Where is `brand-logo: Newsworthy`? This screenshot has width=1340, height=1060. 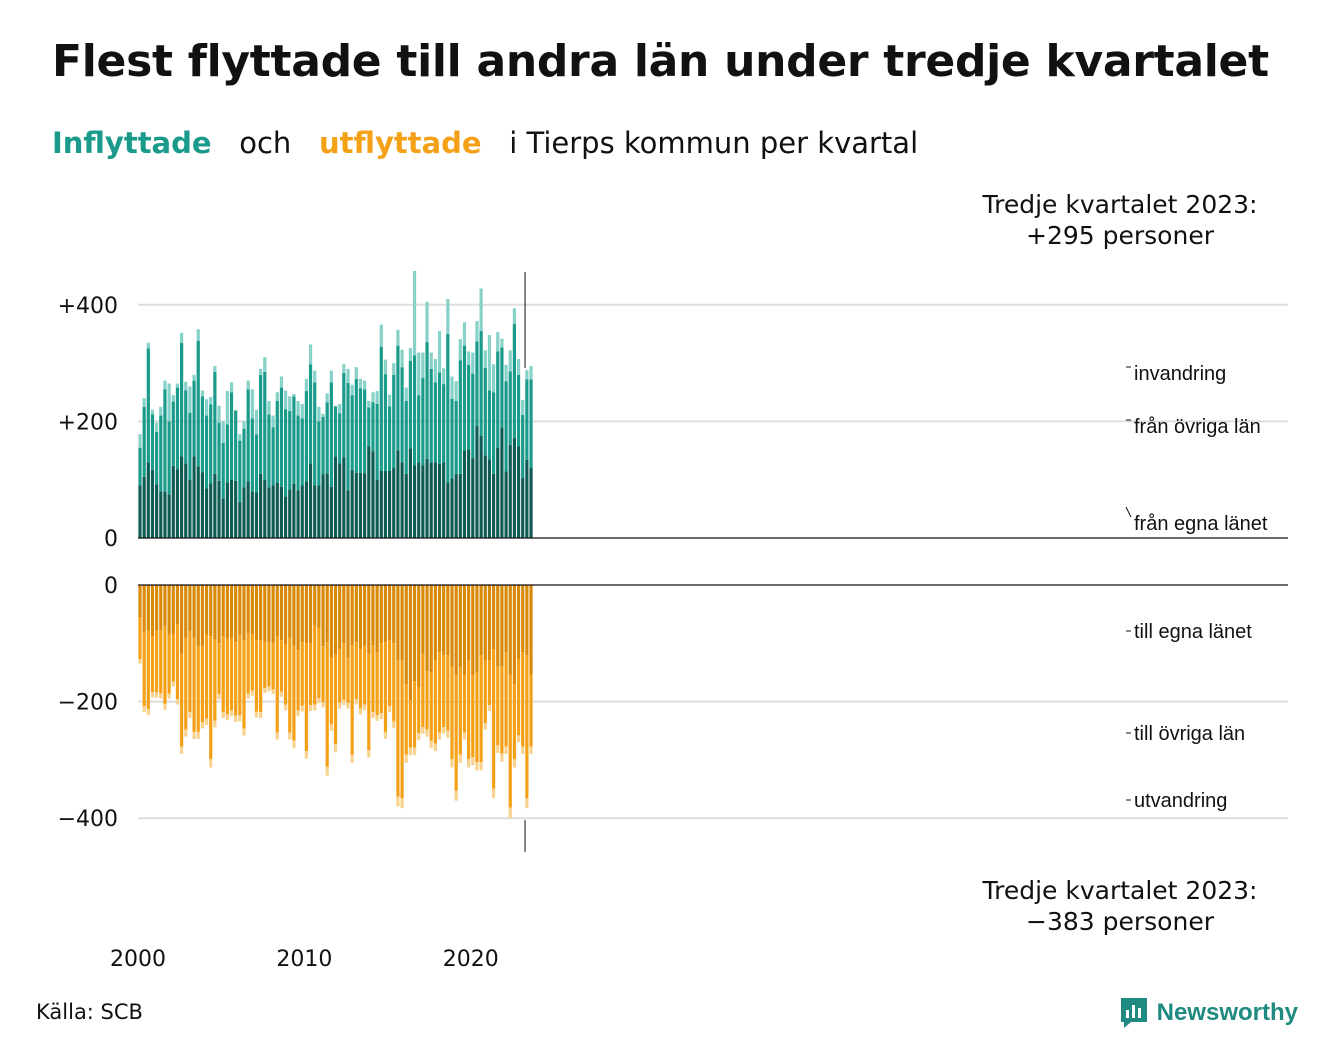
brand-logo: Newsworthy is located at coordinates (1208, 1013).